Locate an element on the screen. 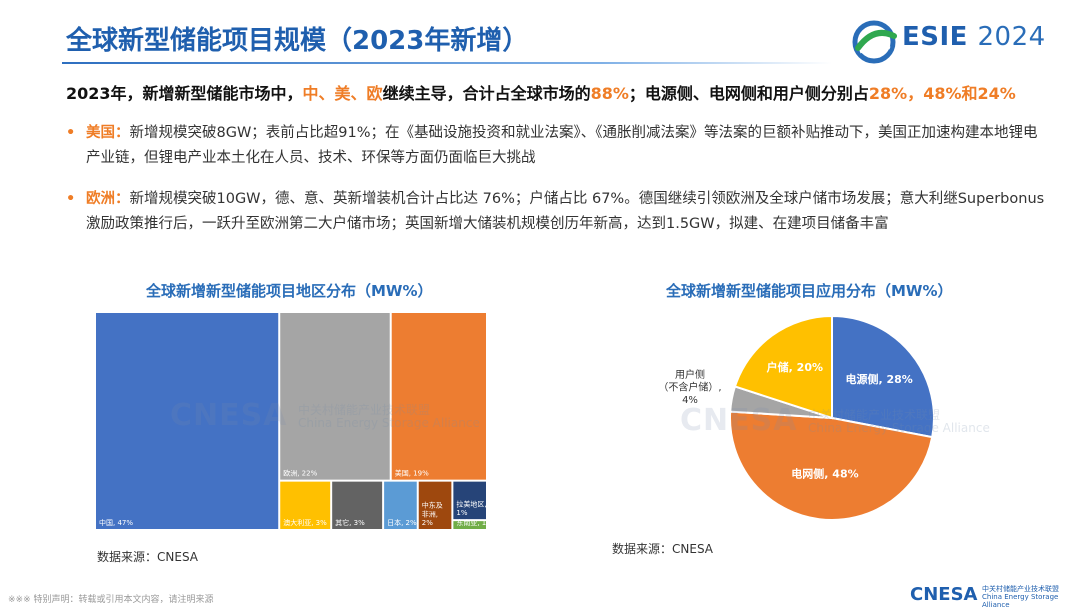 This screenshot has width=1080, height=609. treemap-label-东南亚: 东南亚, 1% is located at coordinates (474, 522).